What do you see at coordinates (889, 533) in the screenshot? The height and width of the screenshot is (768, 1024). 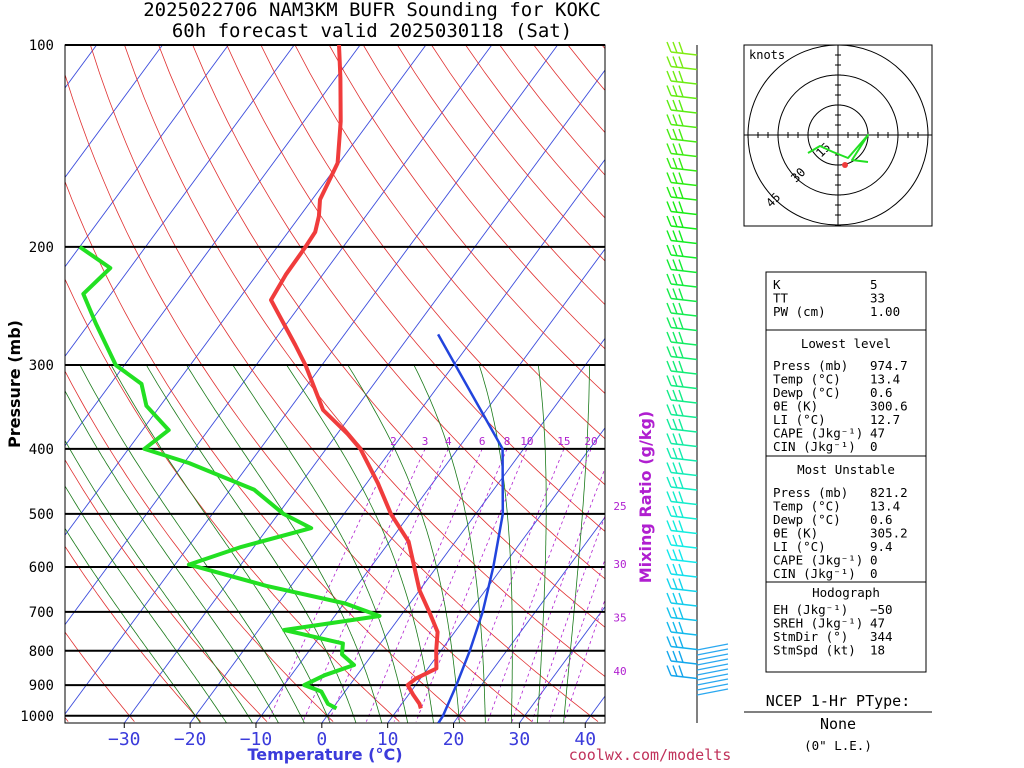 I see `most-unstable-value: 305.2` at bounding box center [889, 533].